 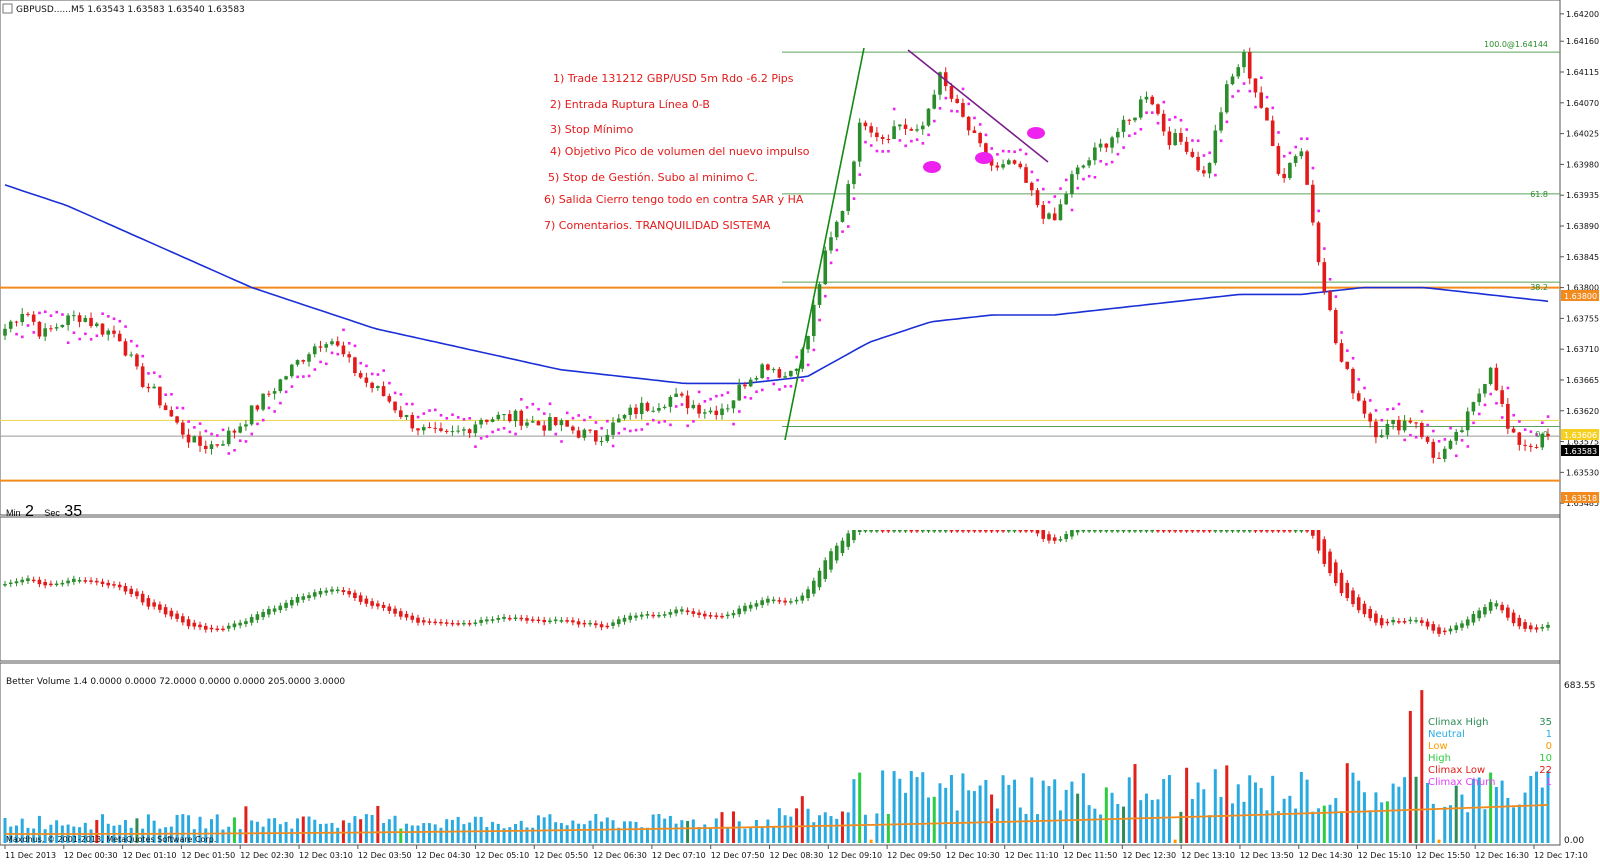 I want to click on volume-scale-bottom: 0.00, so click(x=1574, y=841).